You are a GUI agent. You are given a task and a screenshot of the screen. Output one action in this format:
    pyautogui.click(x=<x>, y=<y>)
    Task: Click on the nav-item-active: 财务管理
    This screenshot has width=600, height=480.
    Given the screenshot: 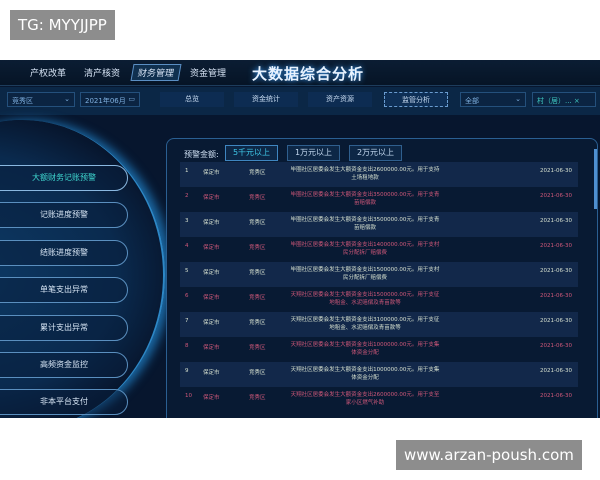 What is the action you would take?
    pyautogui.click(x=156, y=72)
    